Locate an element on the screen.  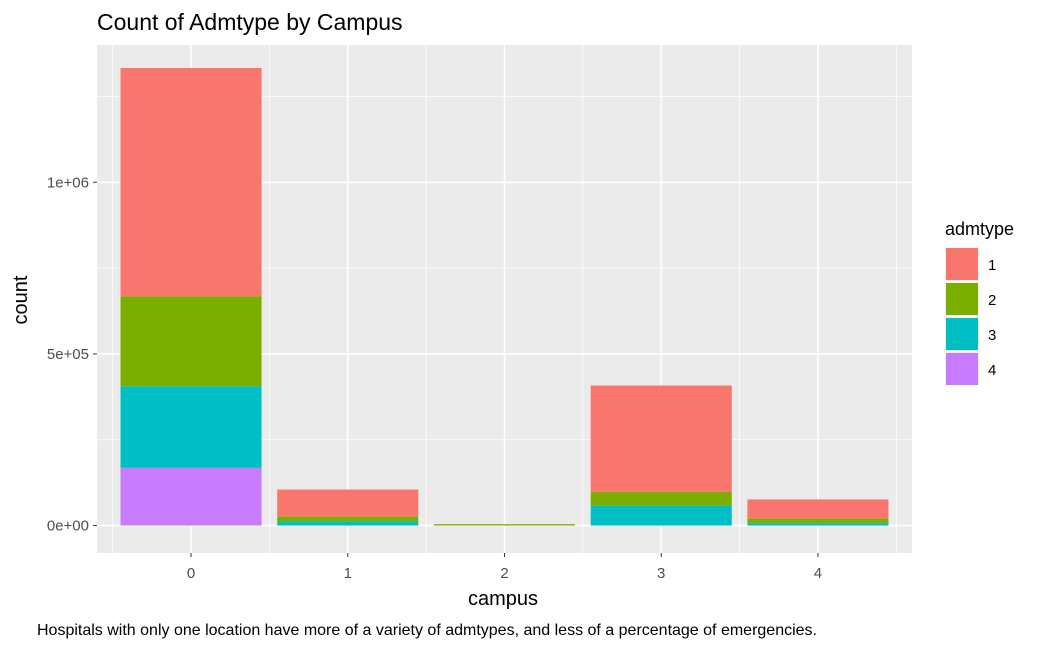
x-axis-ticks: 0 1 2 3 4 is located at coordinates (504, 567).